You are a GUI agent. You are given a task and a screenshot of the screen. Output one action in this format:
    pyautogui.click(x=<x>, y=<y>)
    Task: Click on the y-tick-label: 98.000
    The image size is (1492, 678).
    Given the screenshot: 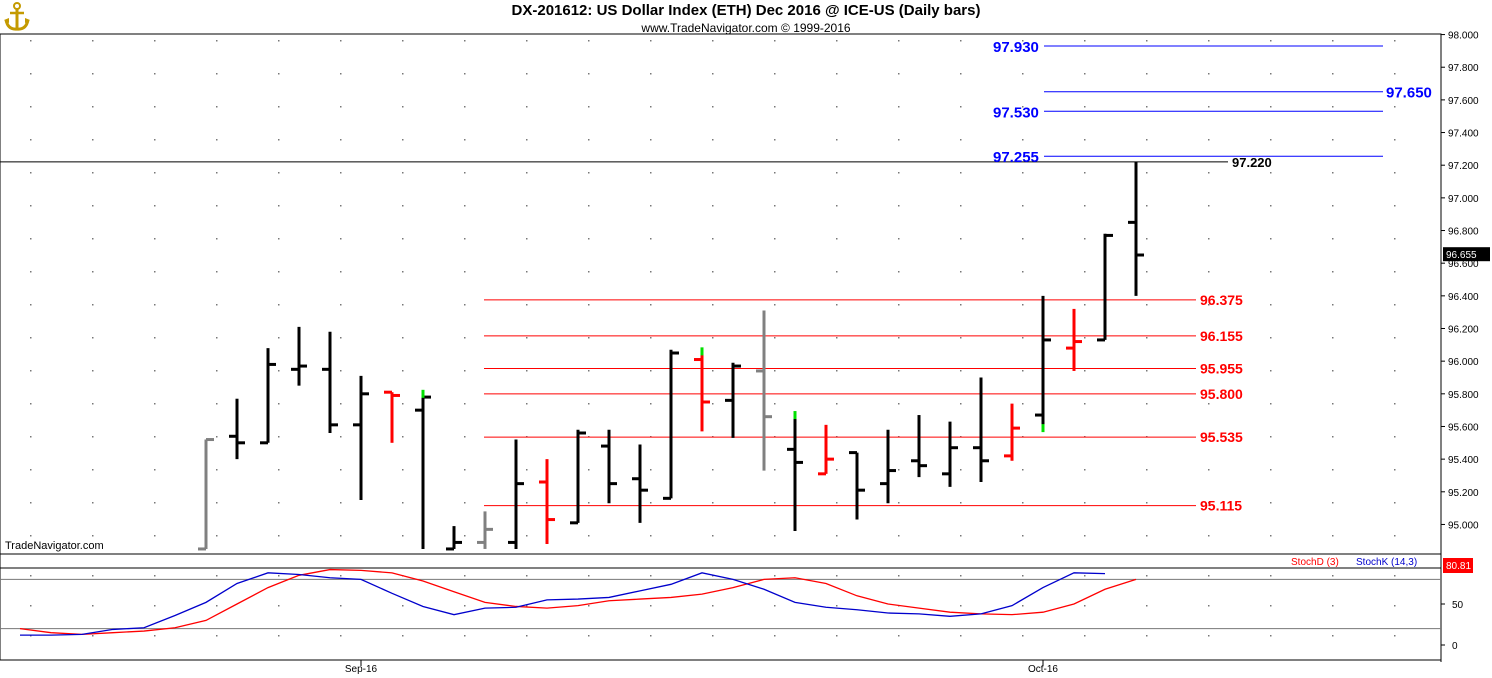 What is the action you would take?
    pyautogui.click(x=1463, y=36)
    